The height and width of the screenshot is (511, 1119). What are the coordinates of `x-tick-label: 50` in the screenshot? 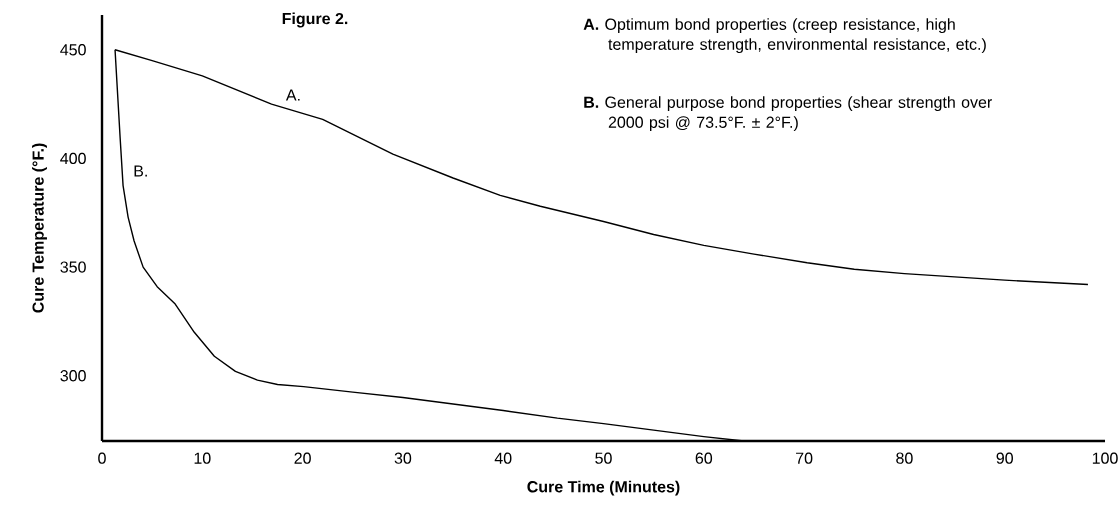 It's located at (603, 458).